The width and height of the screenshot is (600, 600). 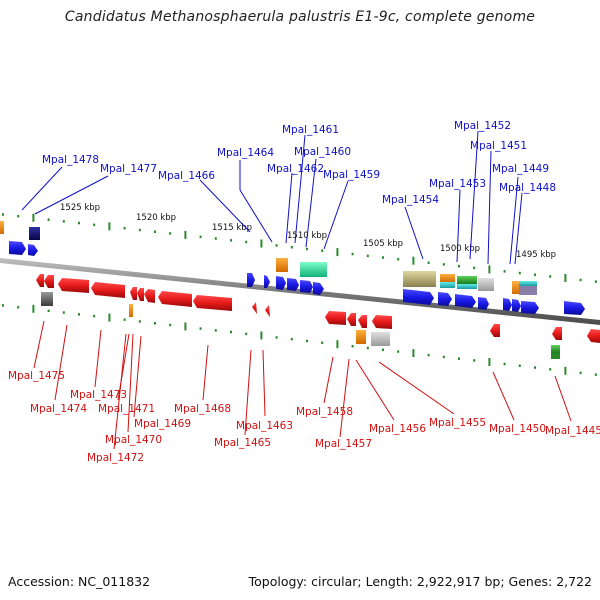 I want to click on kbp-label: 1520 kbp, so click(x=156, y=218).